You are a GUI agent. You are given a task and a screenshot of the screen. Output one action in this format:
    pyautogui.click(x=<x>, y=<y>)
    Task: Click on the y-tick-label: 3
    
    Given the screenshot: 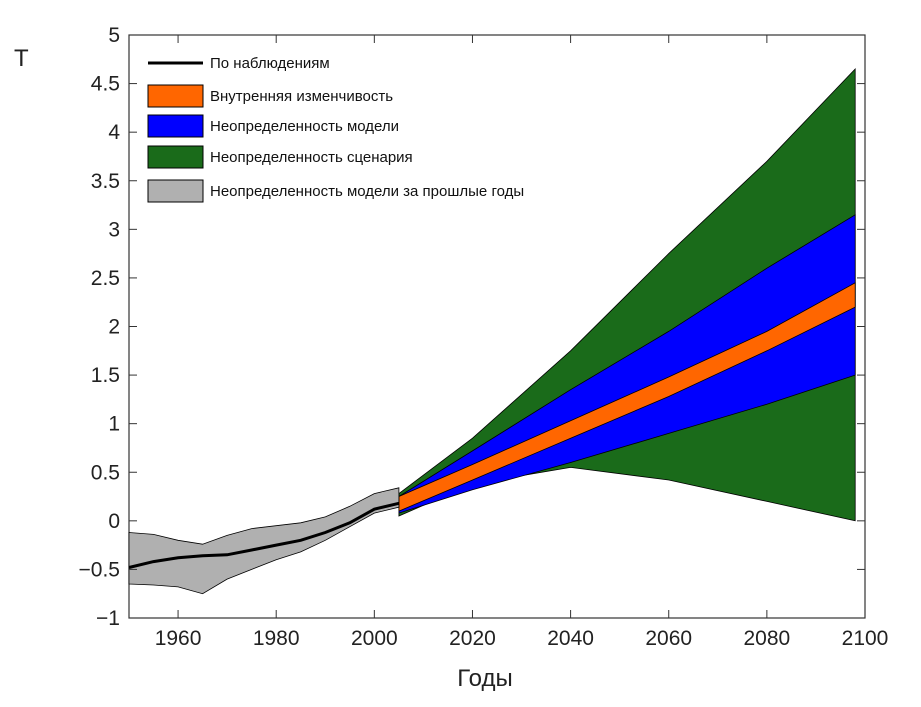 What is the action you would take?
    pyautogui.click(x=114, y=229)
    